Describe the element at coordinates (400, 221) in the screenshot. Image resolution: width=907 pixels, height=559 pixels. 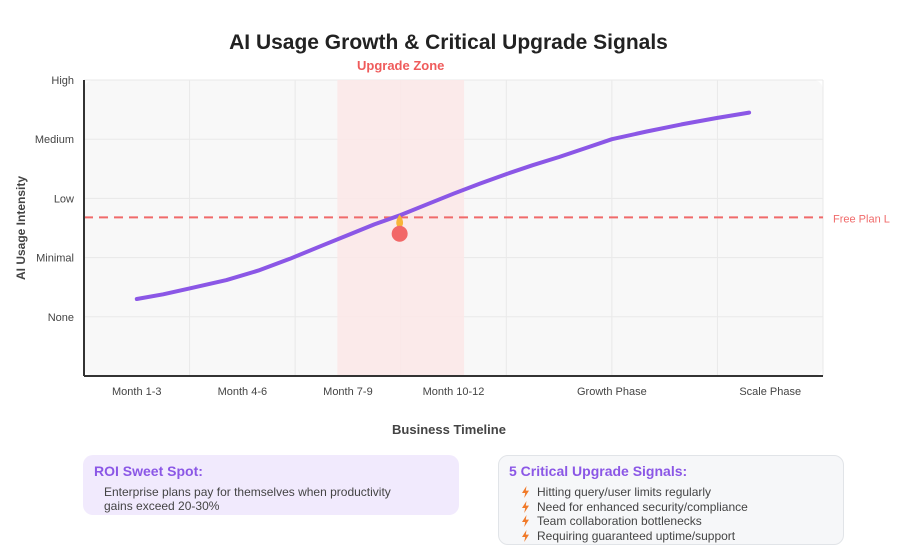
I see `flame-icon` at that location.